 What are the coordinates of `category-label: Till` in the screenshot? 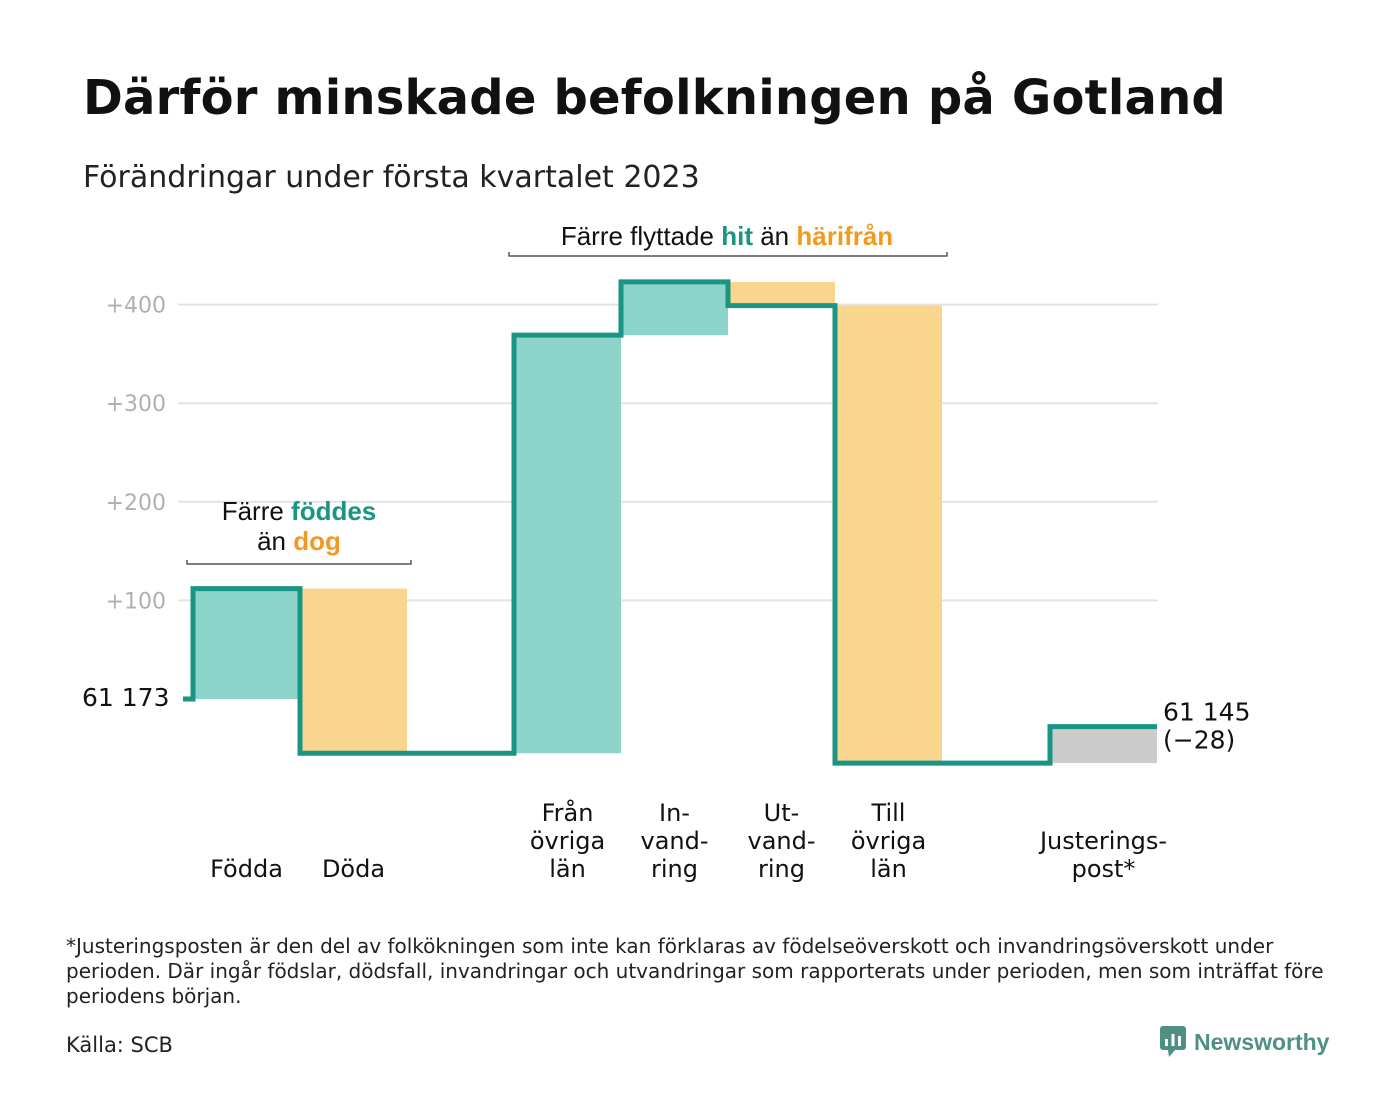 It's located at (888, 813).